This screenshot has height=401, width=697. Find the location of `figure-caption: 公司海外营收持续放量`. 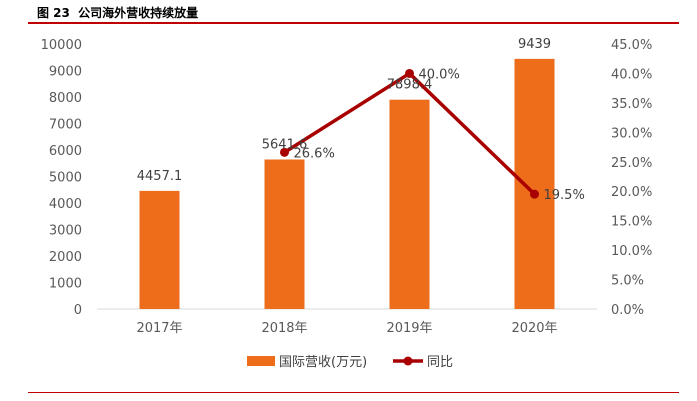

figure-caption: 公司海外营收持续放量 is located at coordinates (138, 13).